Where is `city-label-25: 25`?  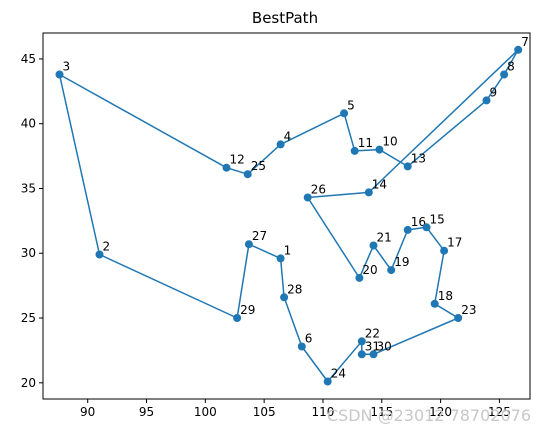
city-label-25: 25 is located at coordinates (258, 166).